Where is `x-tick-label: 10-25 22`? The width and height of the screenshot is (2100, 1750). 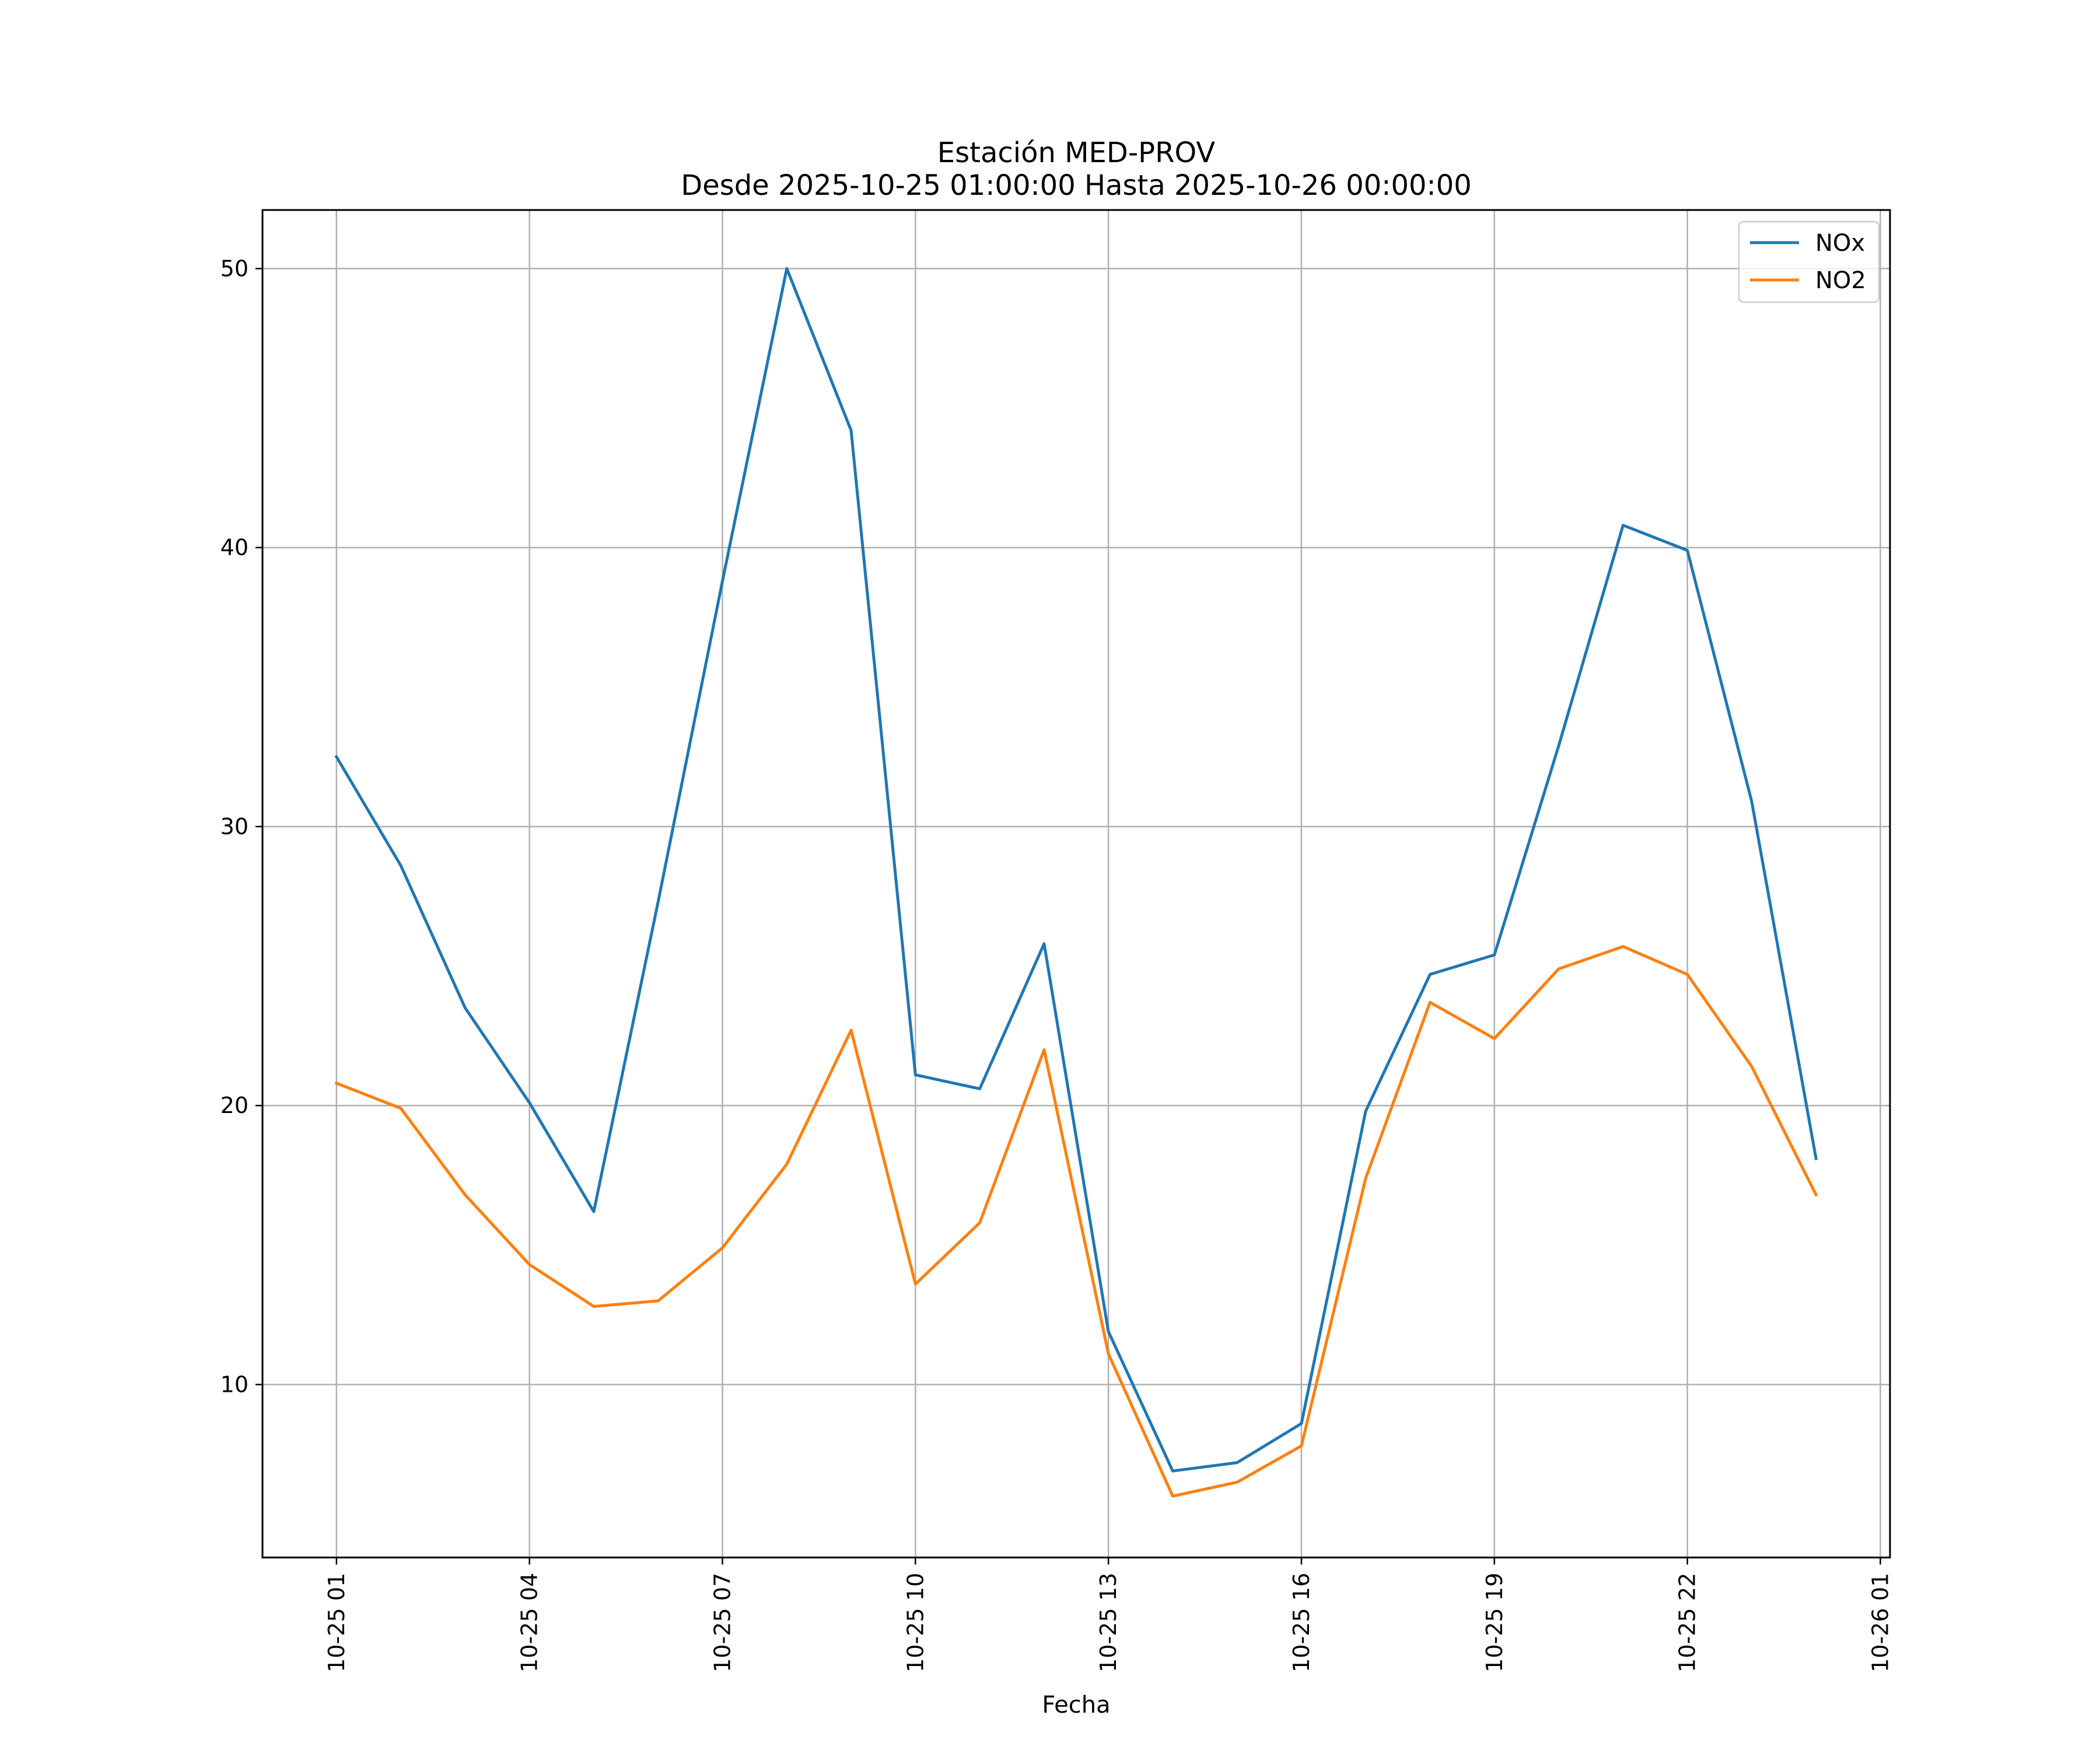 x-tick-label: 10-25 22 is located at coordinates (1687, 1622).